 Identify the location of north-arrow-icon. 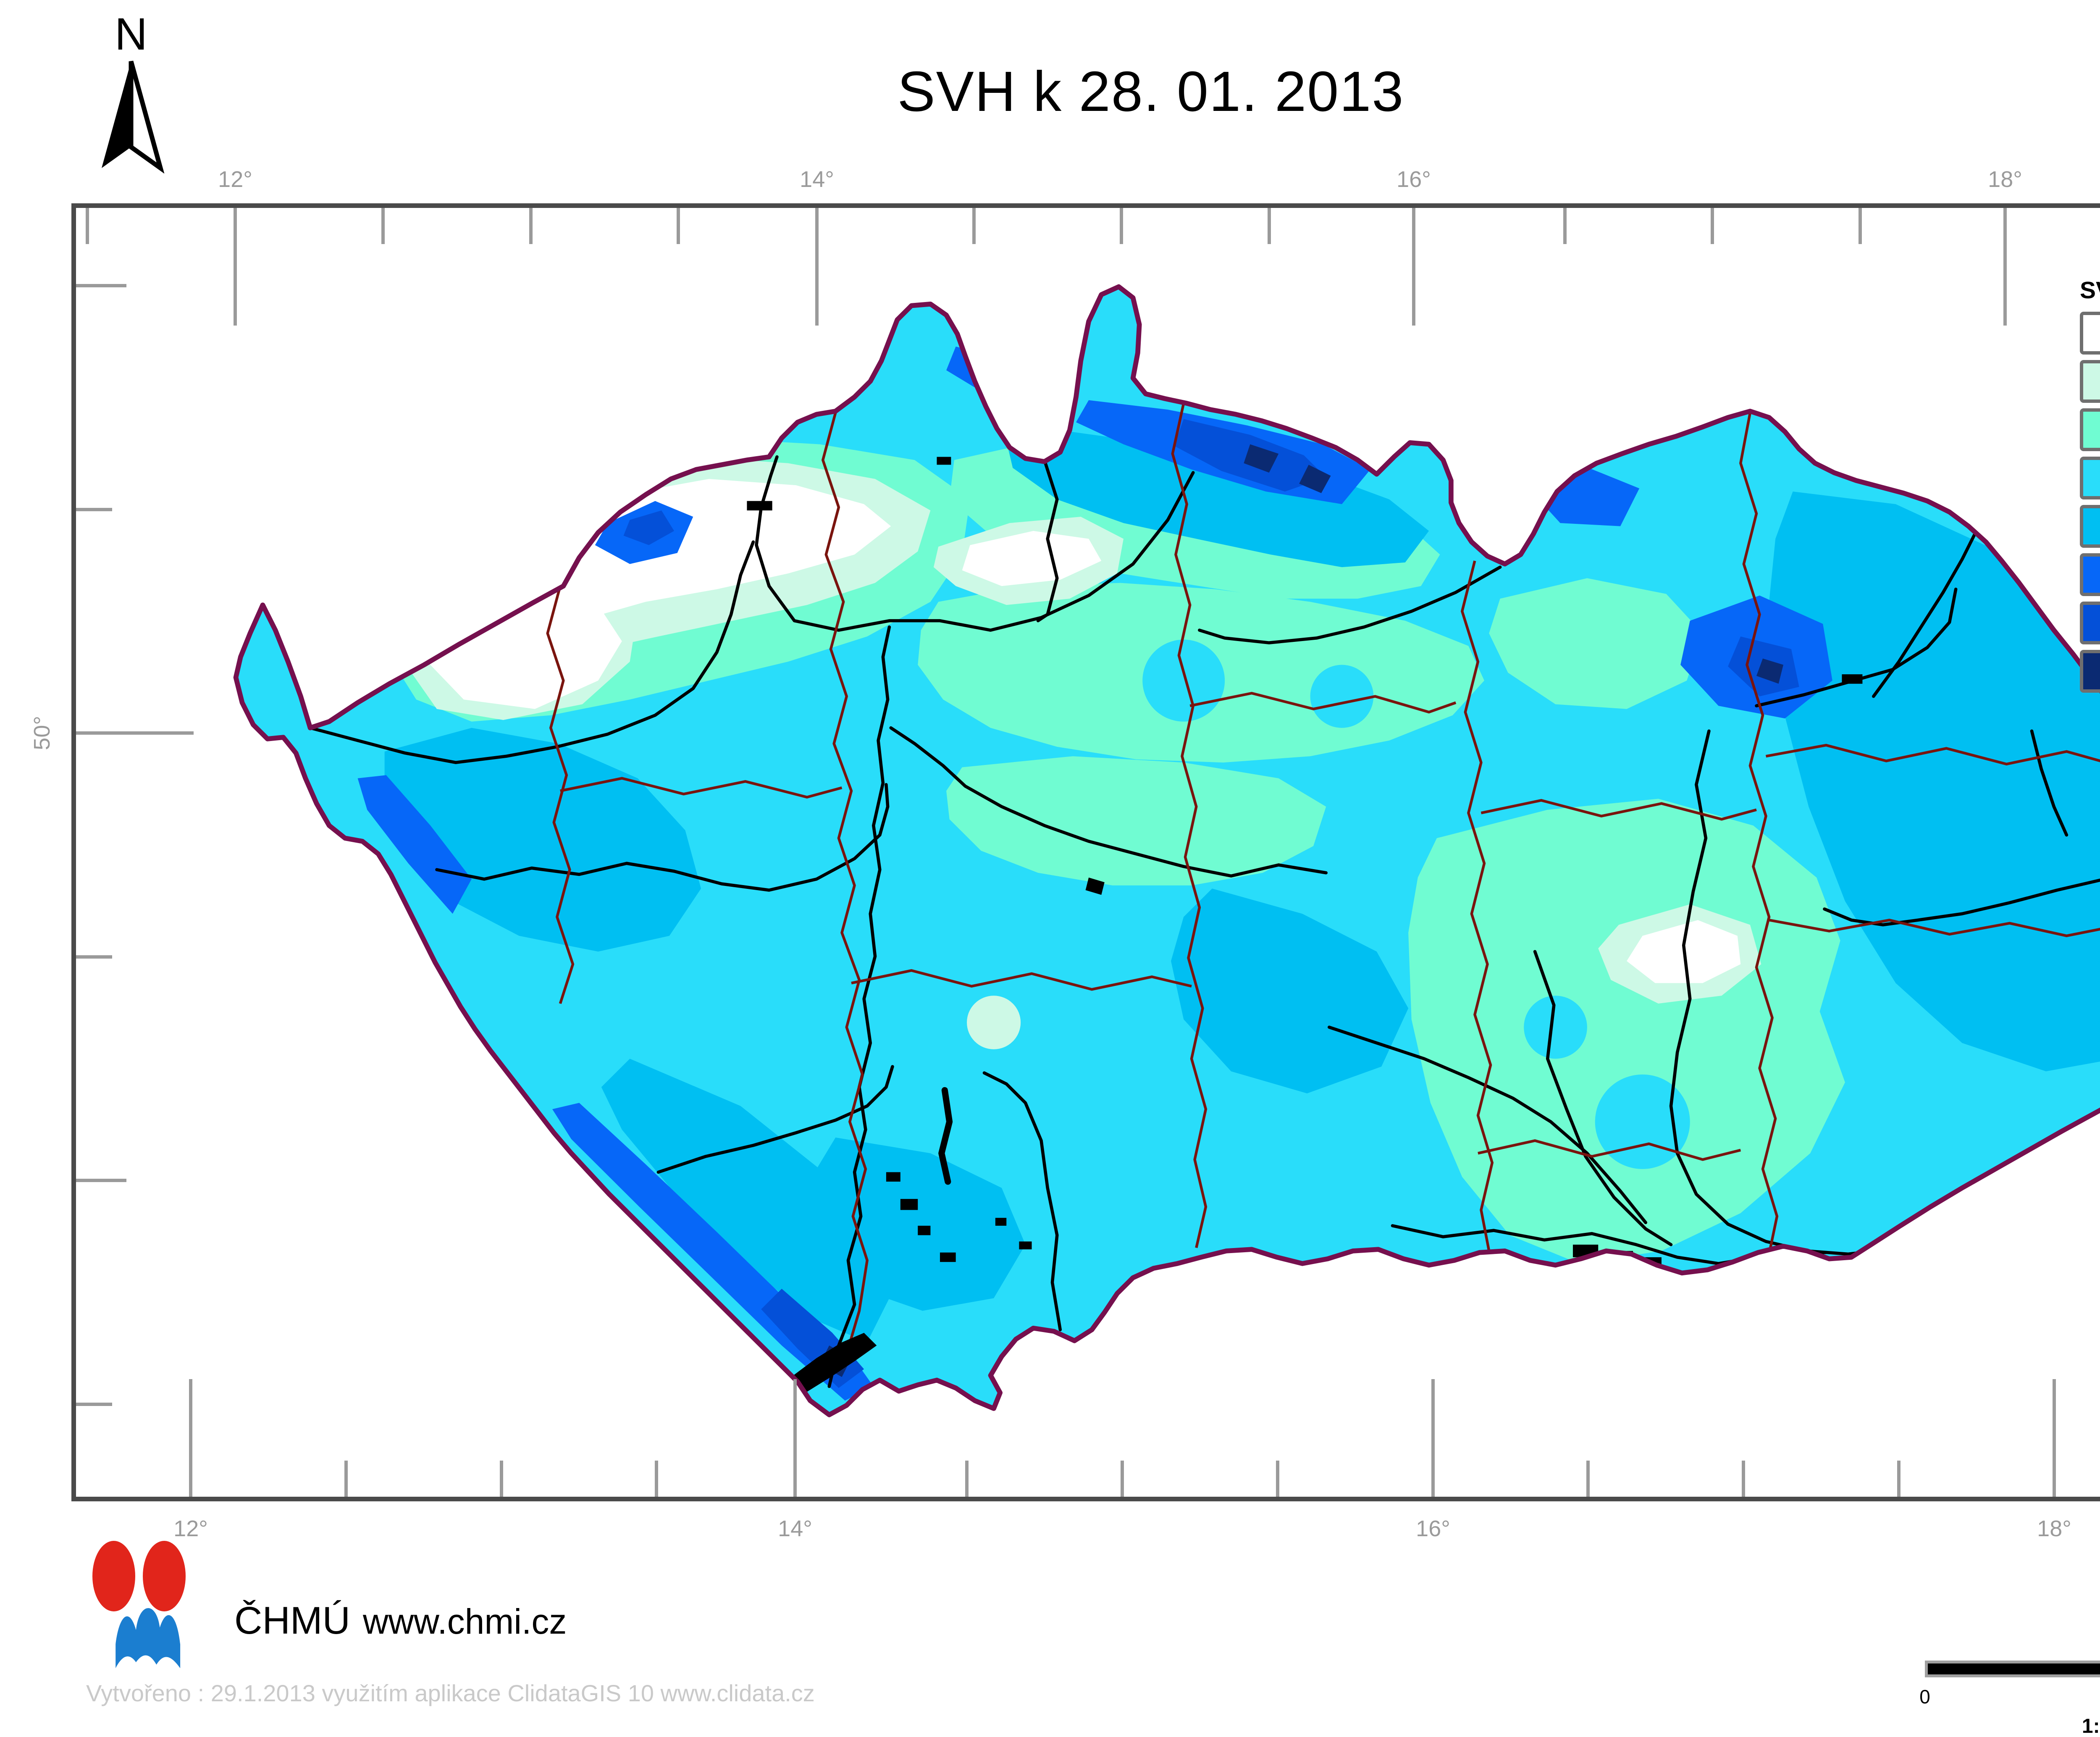
(133, 117).